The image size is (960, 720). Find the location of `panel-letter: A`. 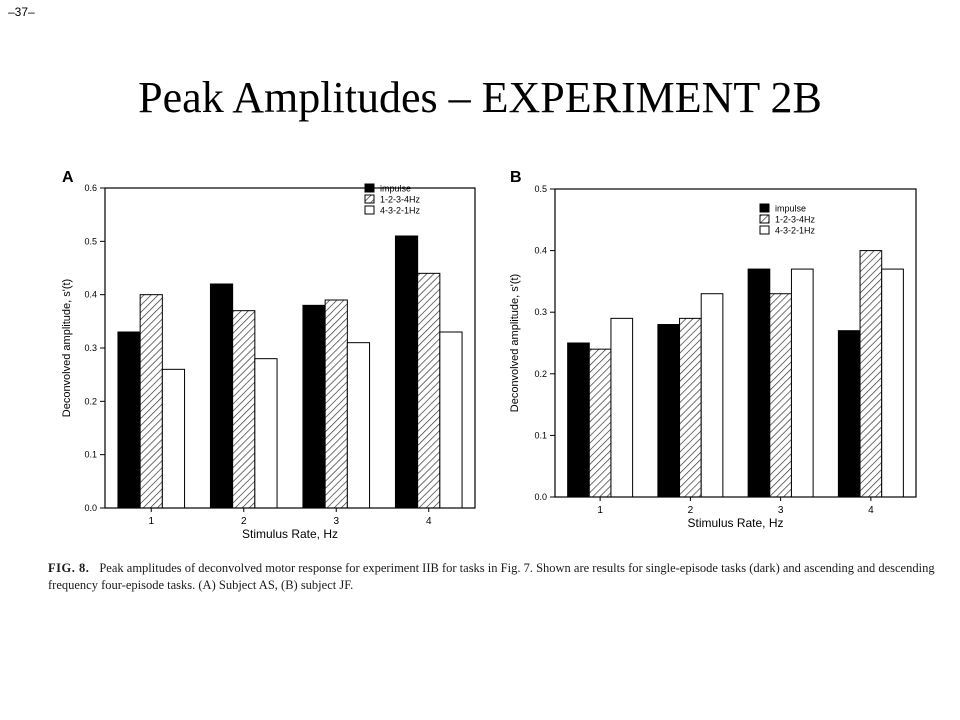

panel-letter: A is located at coordinates (68, 177).